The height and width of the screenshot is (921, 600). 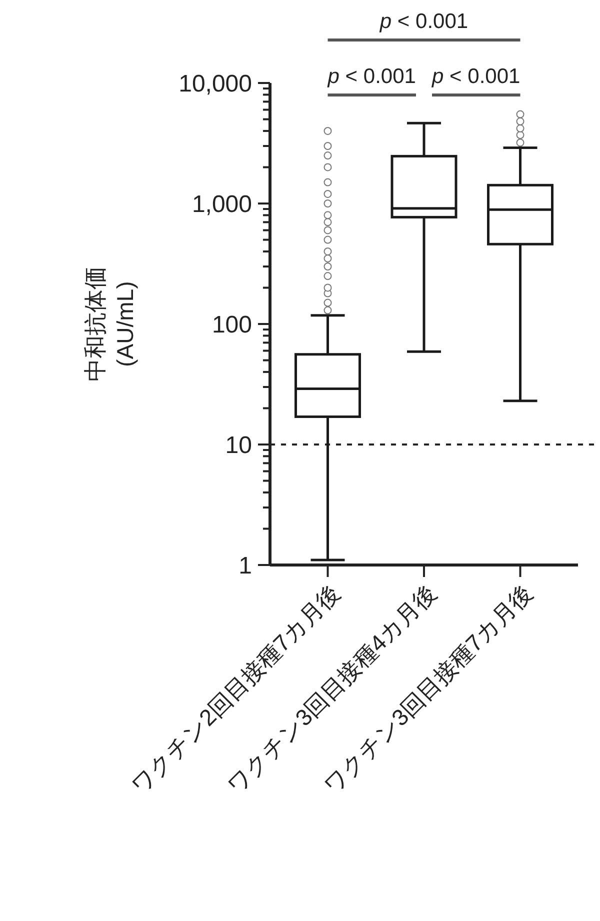 What do you see at coordinates (245, 566) in the screenshot?
I see `y-tick-label: 1` at bounding box center [245, 566].